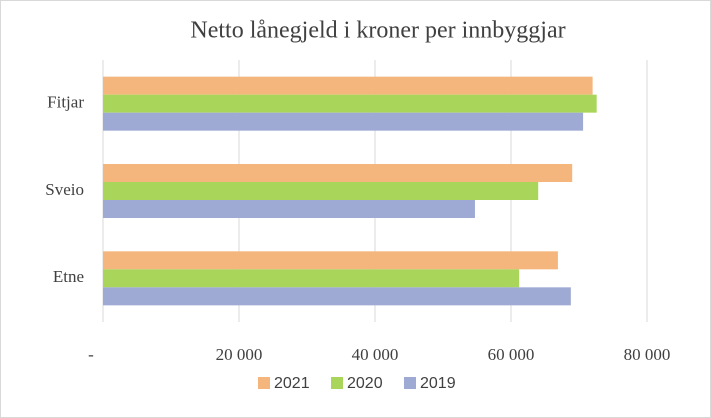 The image size is (711, 418). What do you see at coordinates (65, 102) in the screenshot?
I see `y-tick-label: Fitjar` at bounding box center [65, 102].